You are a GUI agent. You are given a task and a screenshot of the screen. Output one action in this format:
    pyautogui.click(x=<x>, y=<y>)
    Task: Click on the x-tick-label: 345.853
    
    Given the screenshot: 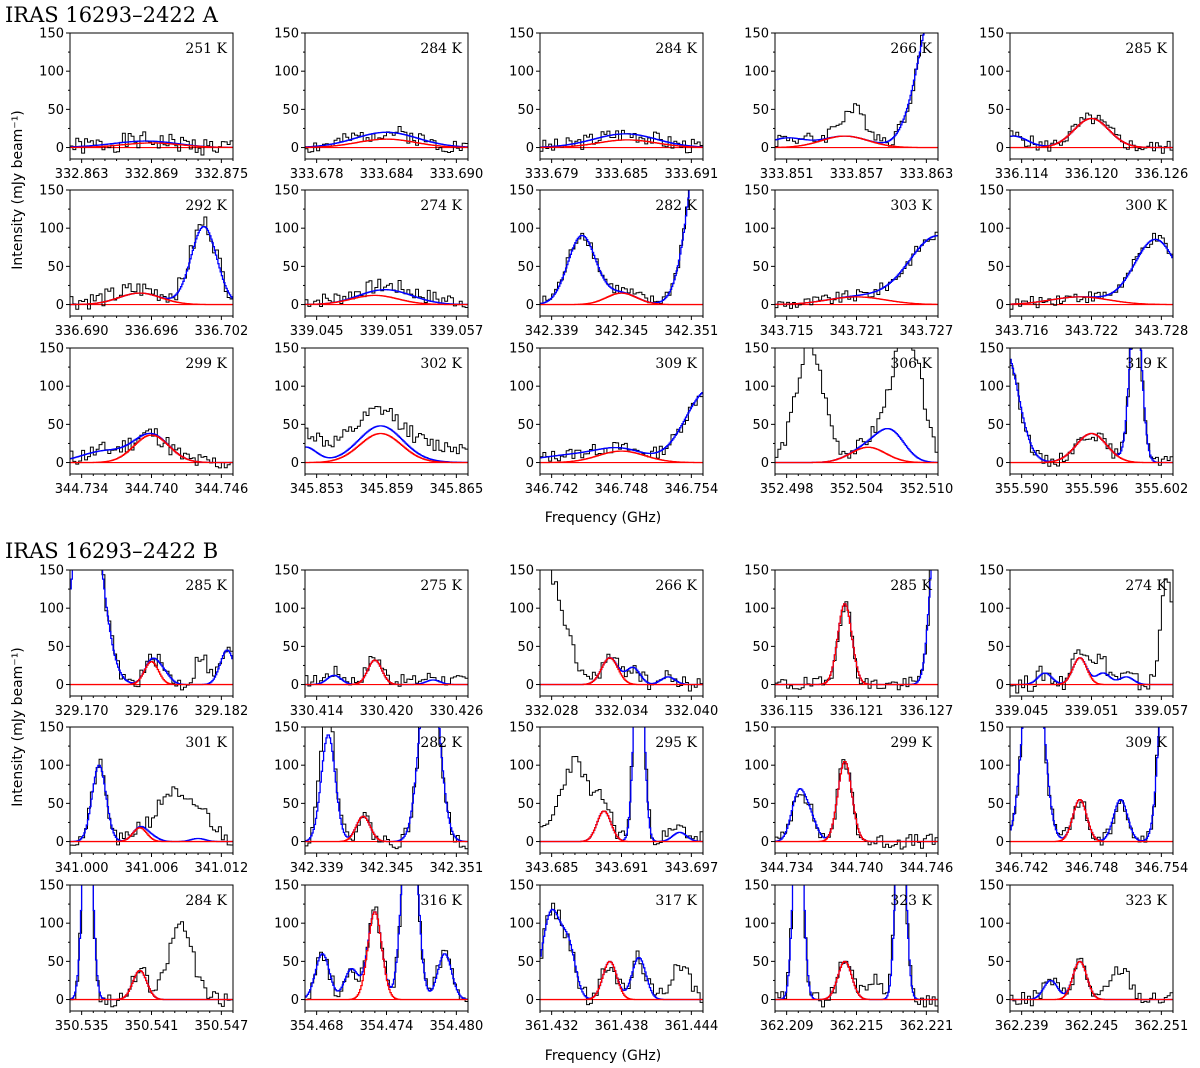 What is the action you would take?
    pyautogui.click(x=317, y=489)
    